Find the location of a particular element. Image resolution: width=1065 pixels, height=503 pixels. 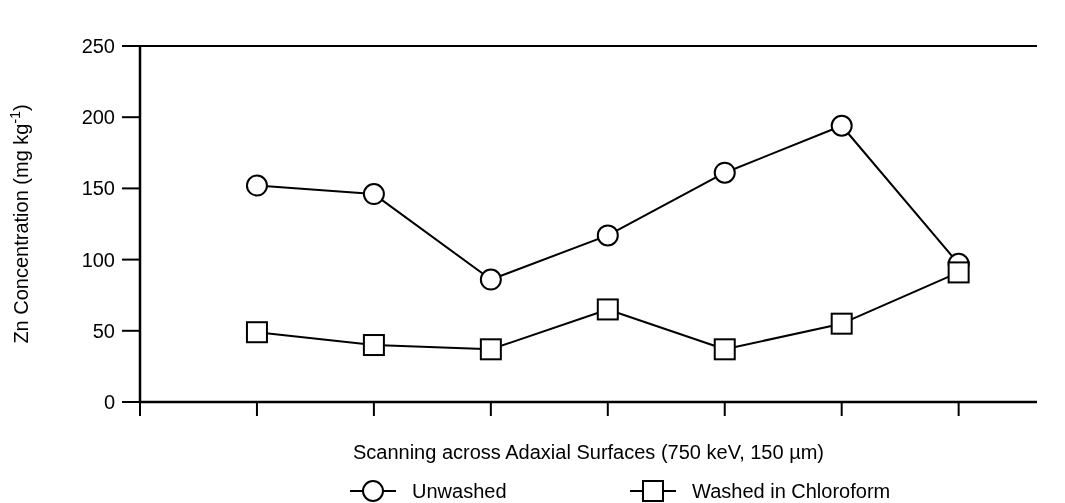

y-tick-label: 100 is located at coordinates (98, 259).